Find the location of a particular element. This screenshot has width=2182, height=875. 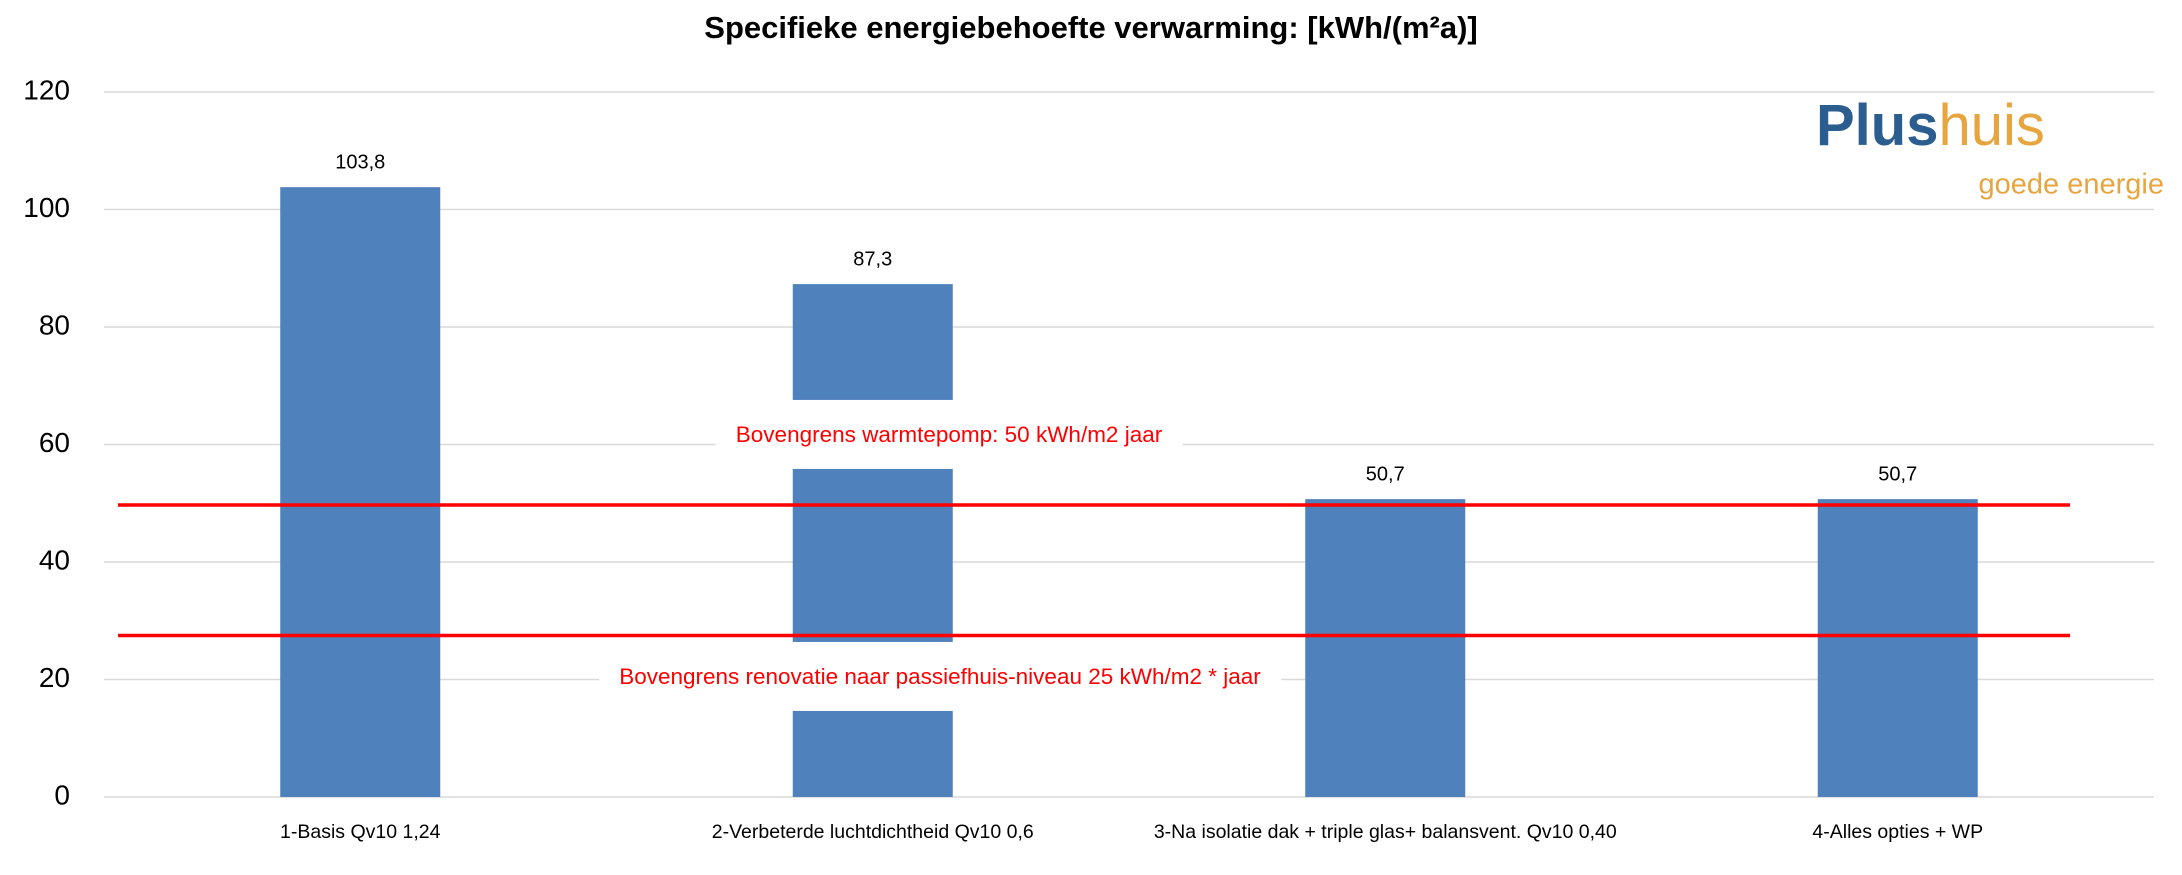

y-tick-label: 40 is located at coordinates (54, 559).